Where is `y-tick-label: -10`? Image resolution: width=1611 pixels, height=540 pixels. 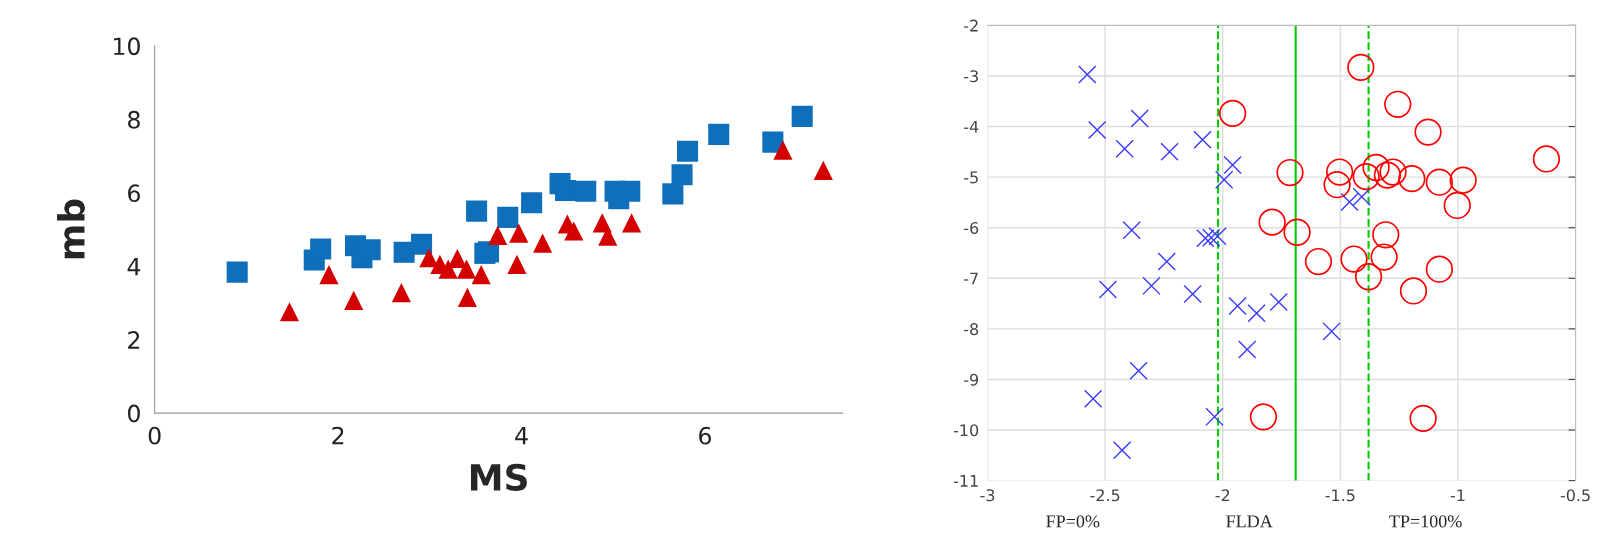
y-tick-label: -10 is located at coordinates (966, 430).